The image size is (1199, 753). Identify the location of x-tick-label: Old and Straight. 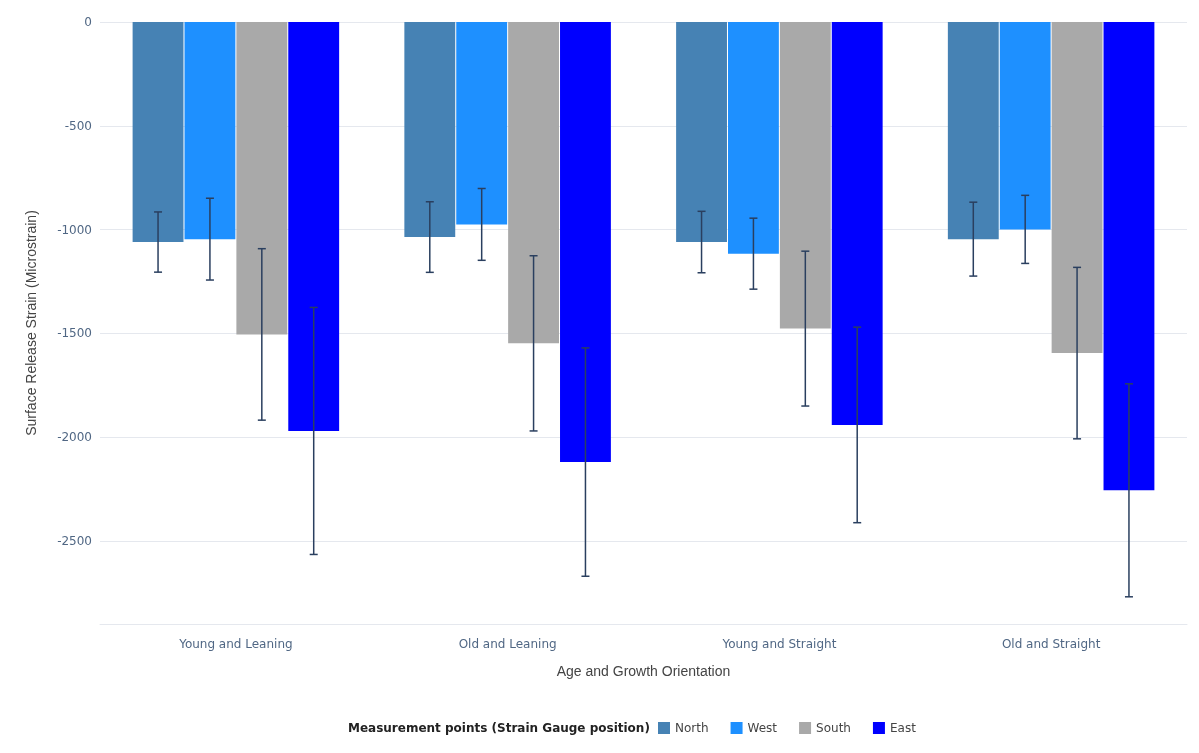
(1051, 644).